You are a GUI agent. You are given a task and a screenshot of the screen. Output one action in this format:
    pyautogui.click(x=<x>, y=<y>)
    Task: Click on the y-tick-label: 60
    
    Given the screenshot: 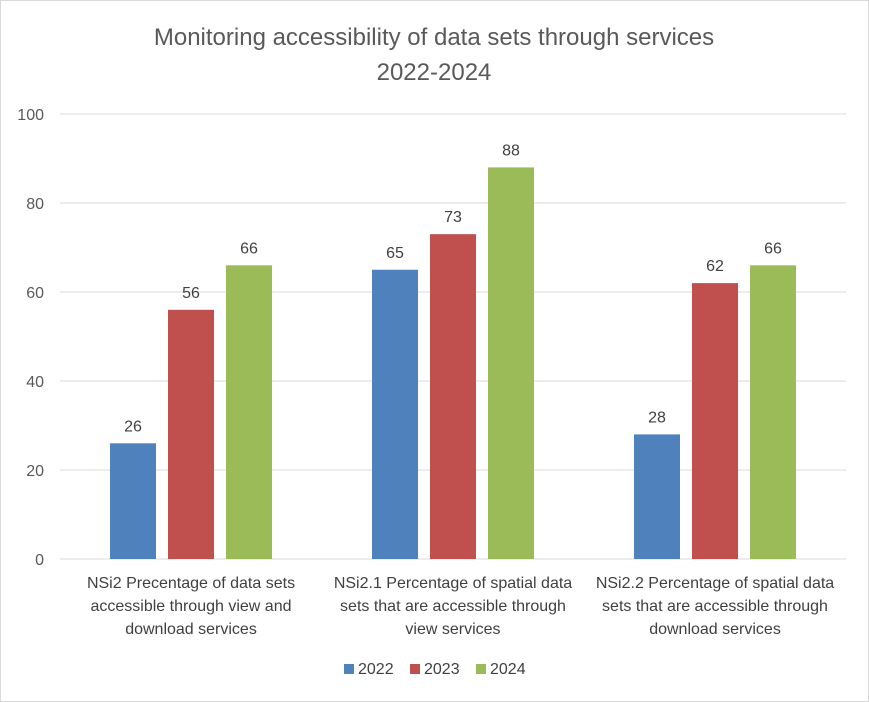 What is the action you would take?
    pyautogui.click(x=35, y=293)
    